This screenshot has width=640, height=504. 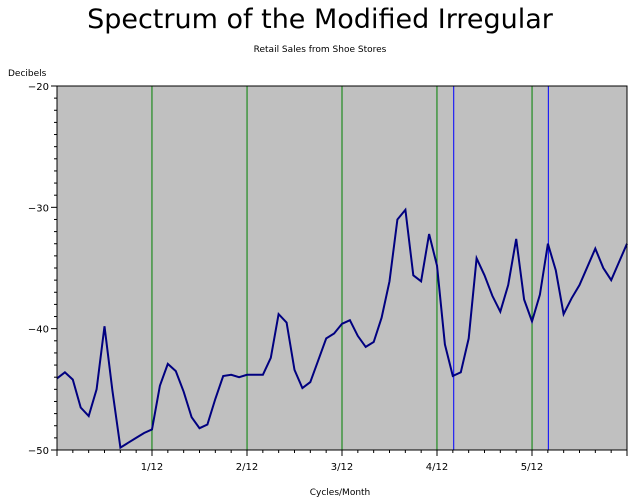 I want to click on x-tick-label: 1/12, so click(x=152, y=467).